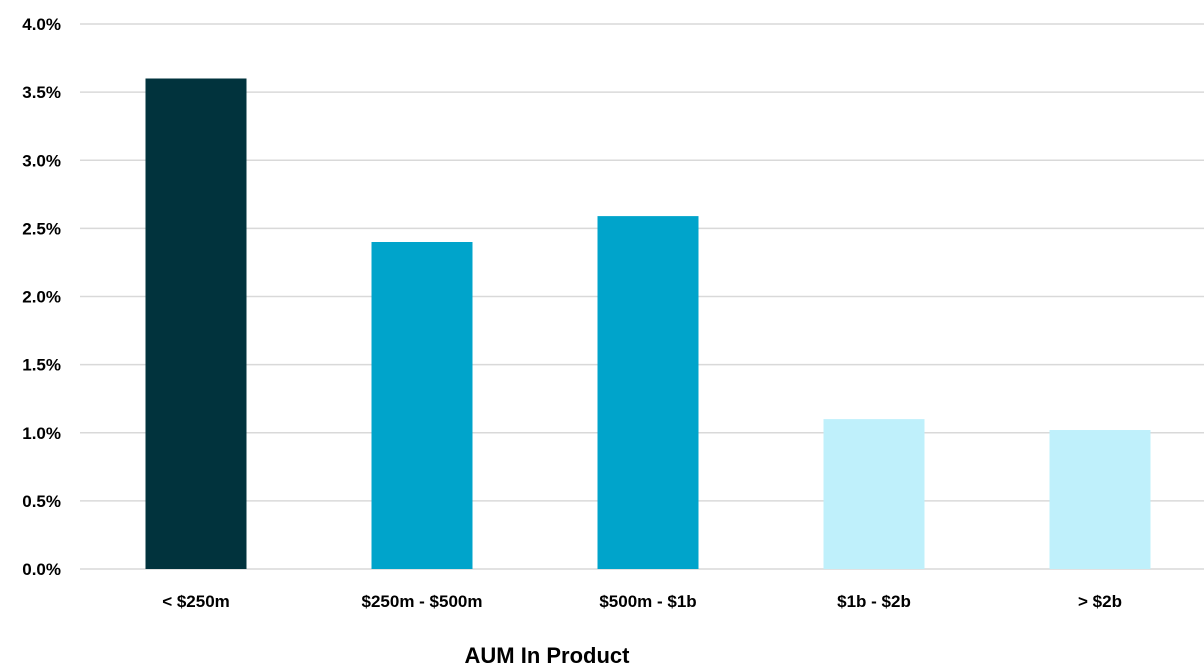 Image resolution: width=1204 pixels, height=667 pixels. Describe the element at coordinates (41, 160) in the screenshot. I see `y-tick-label: 3.0%` at that location.